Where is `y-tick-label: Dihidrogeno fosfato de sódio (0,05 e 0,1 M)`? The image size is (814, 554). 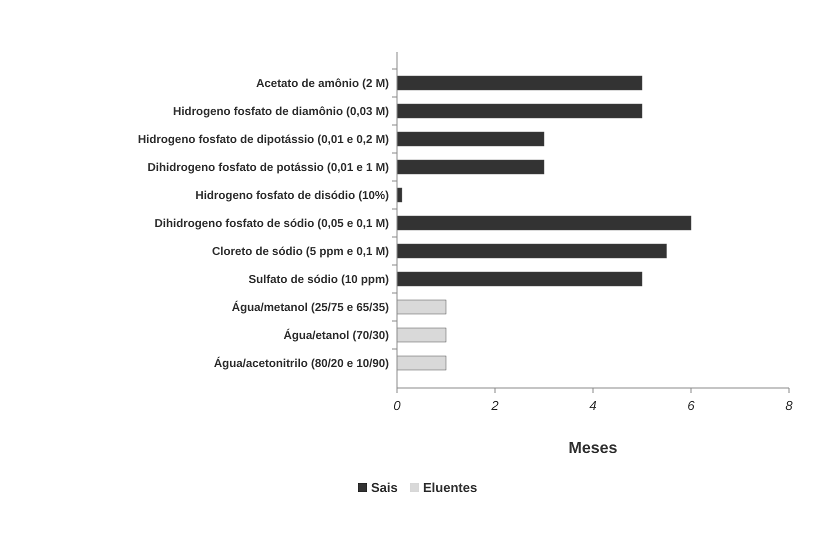
y-tick-label: Dihidrogeno fosfato de sódio (0,05 e 0,1 M) is located at coordinates (272, 224).